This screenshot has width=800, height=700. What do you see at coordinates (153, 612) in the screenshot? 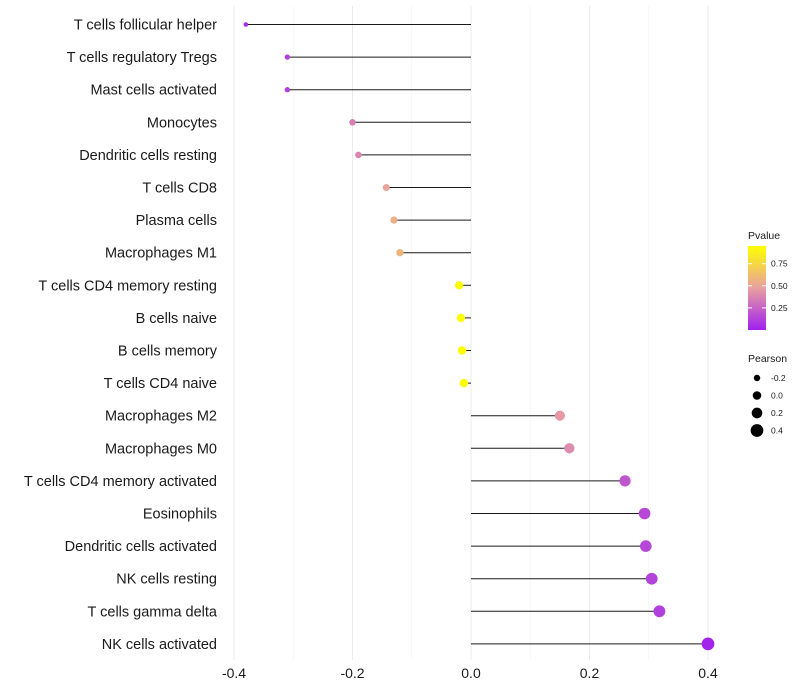
I see `category-label: T cells gamma delta` at bounding box center [153, 612].